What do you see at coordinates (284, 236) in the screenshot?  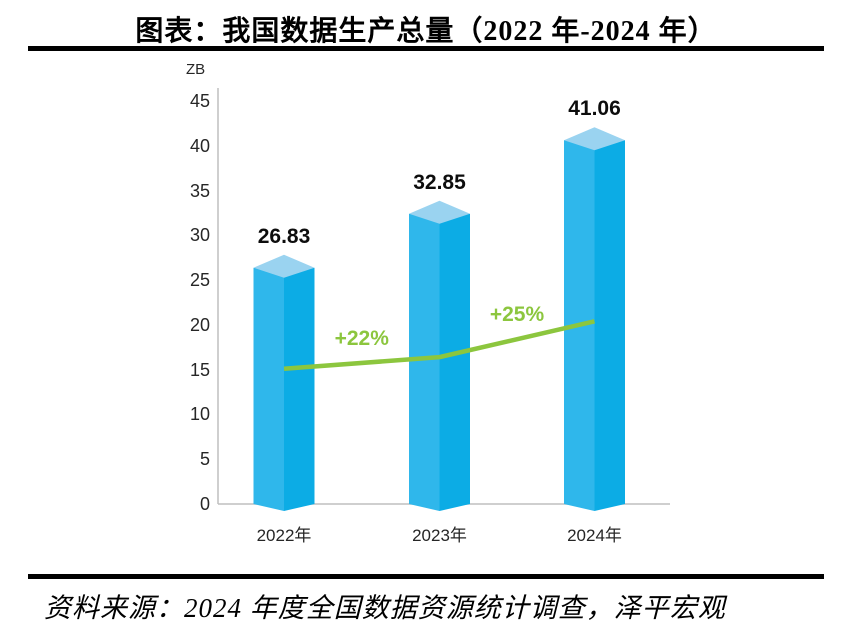 I see `bar-value-label: 26.83` at bounding box center [284, 236].